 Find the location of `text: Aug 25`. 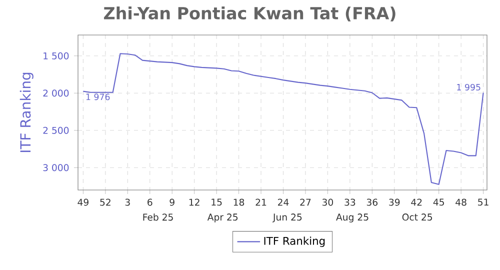

text: Aug 25 is located at coordinates (352, 218).